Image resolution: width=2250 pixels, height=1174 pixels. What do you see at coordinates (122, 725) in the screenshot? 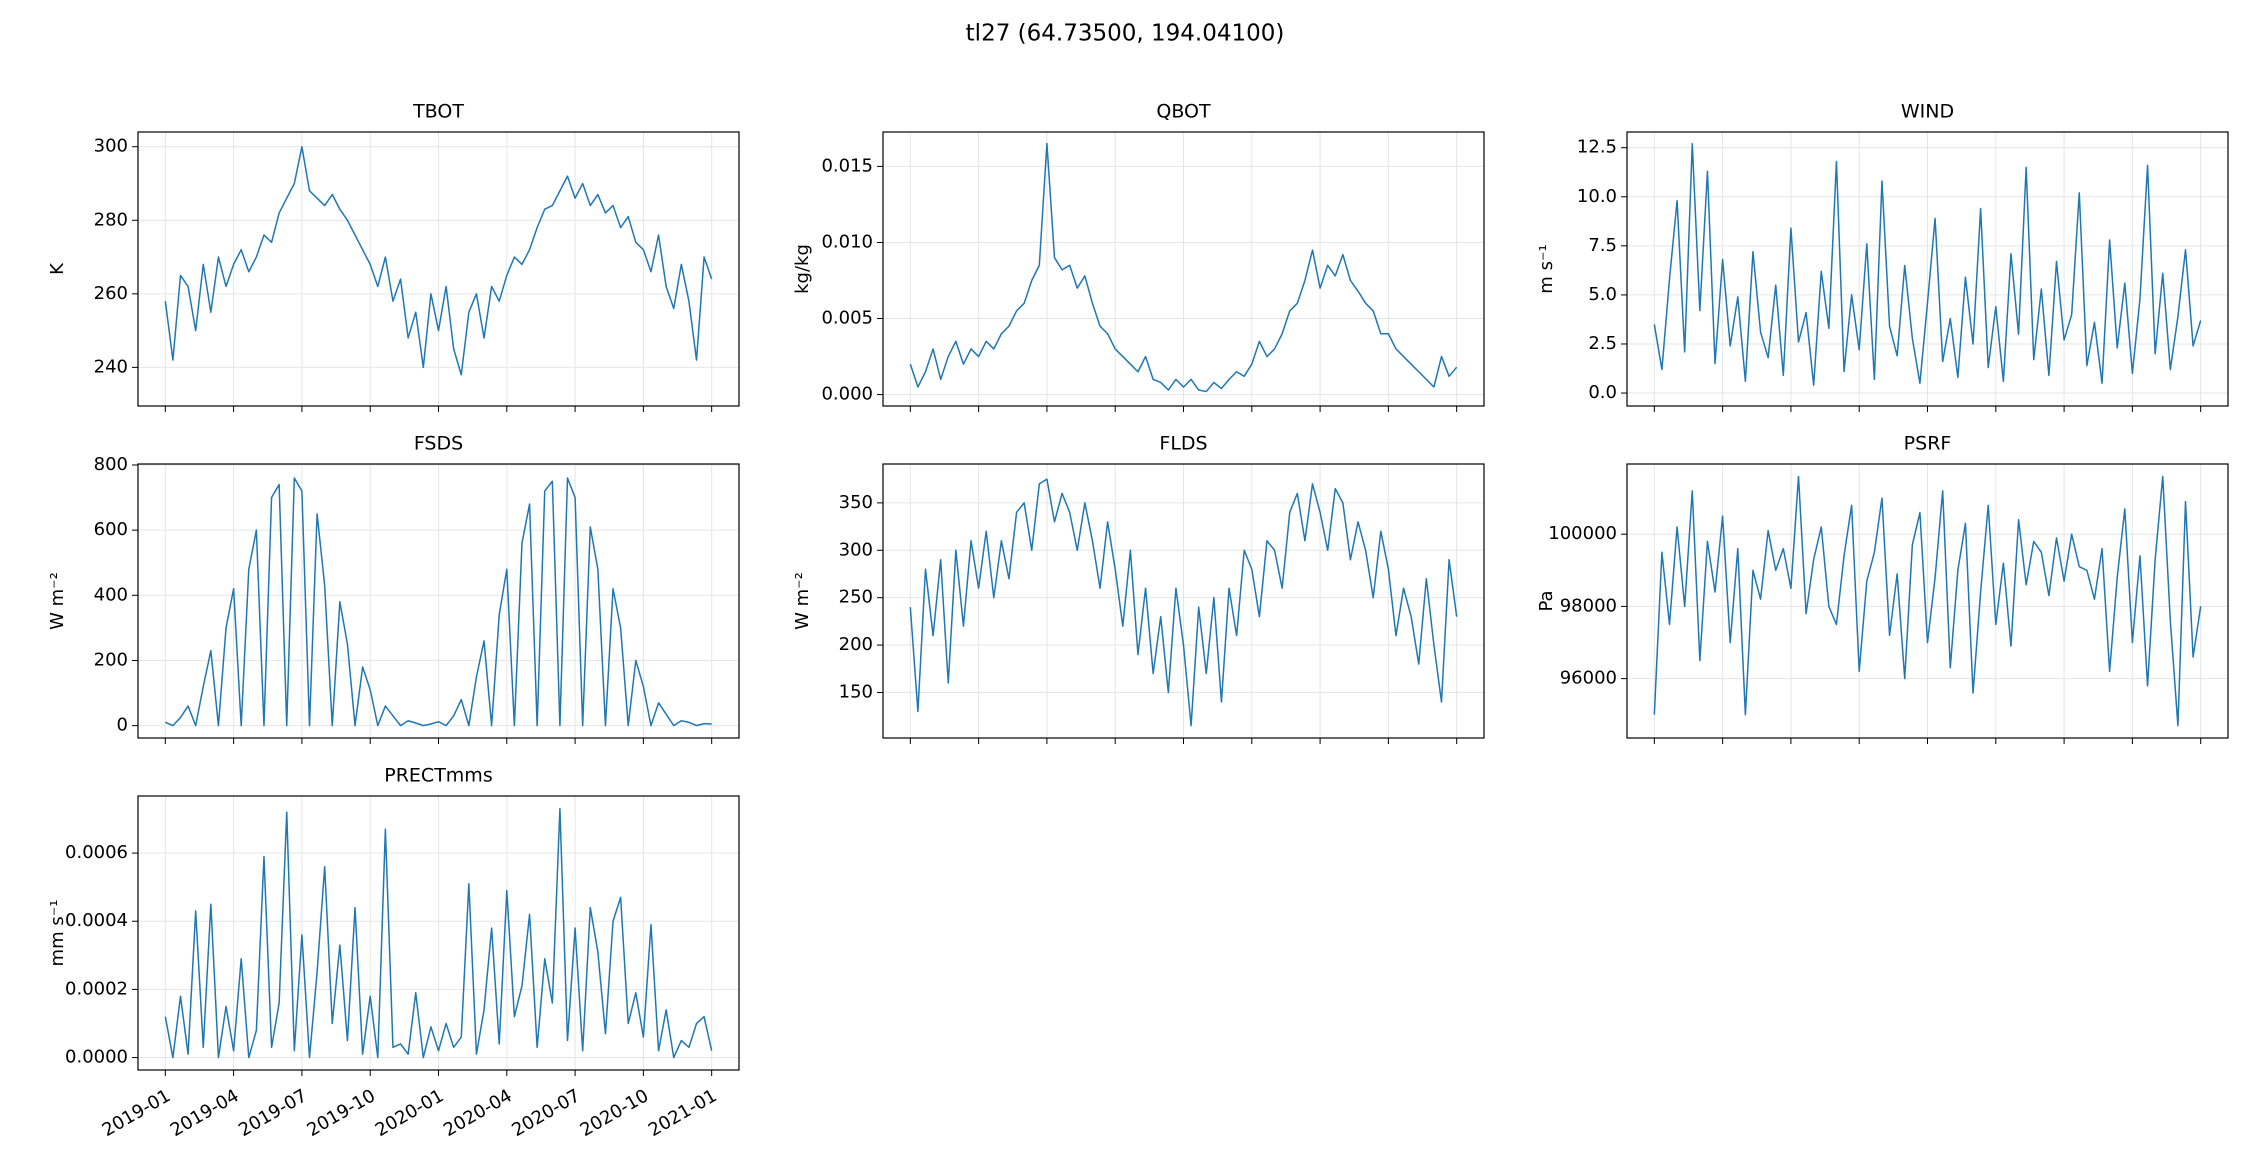
I see `y-tick-label: 0` at bounding box center [122, 725].